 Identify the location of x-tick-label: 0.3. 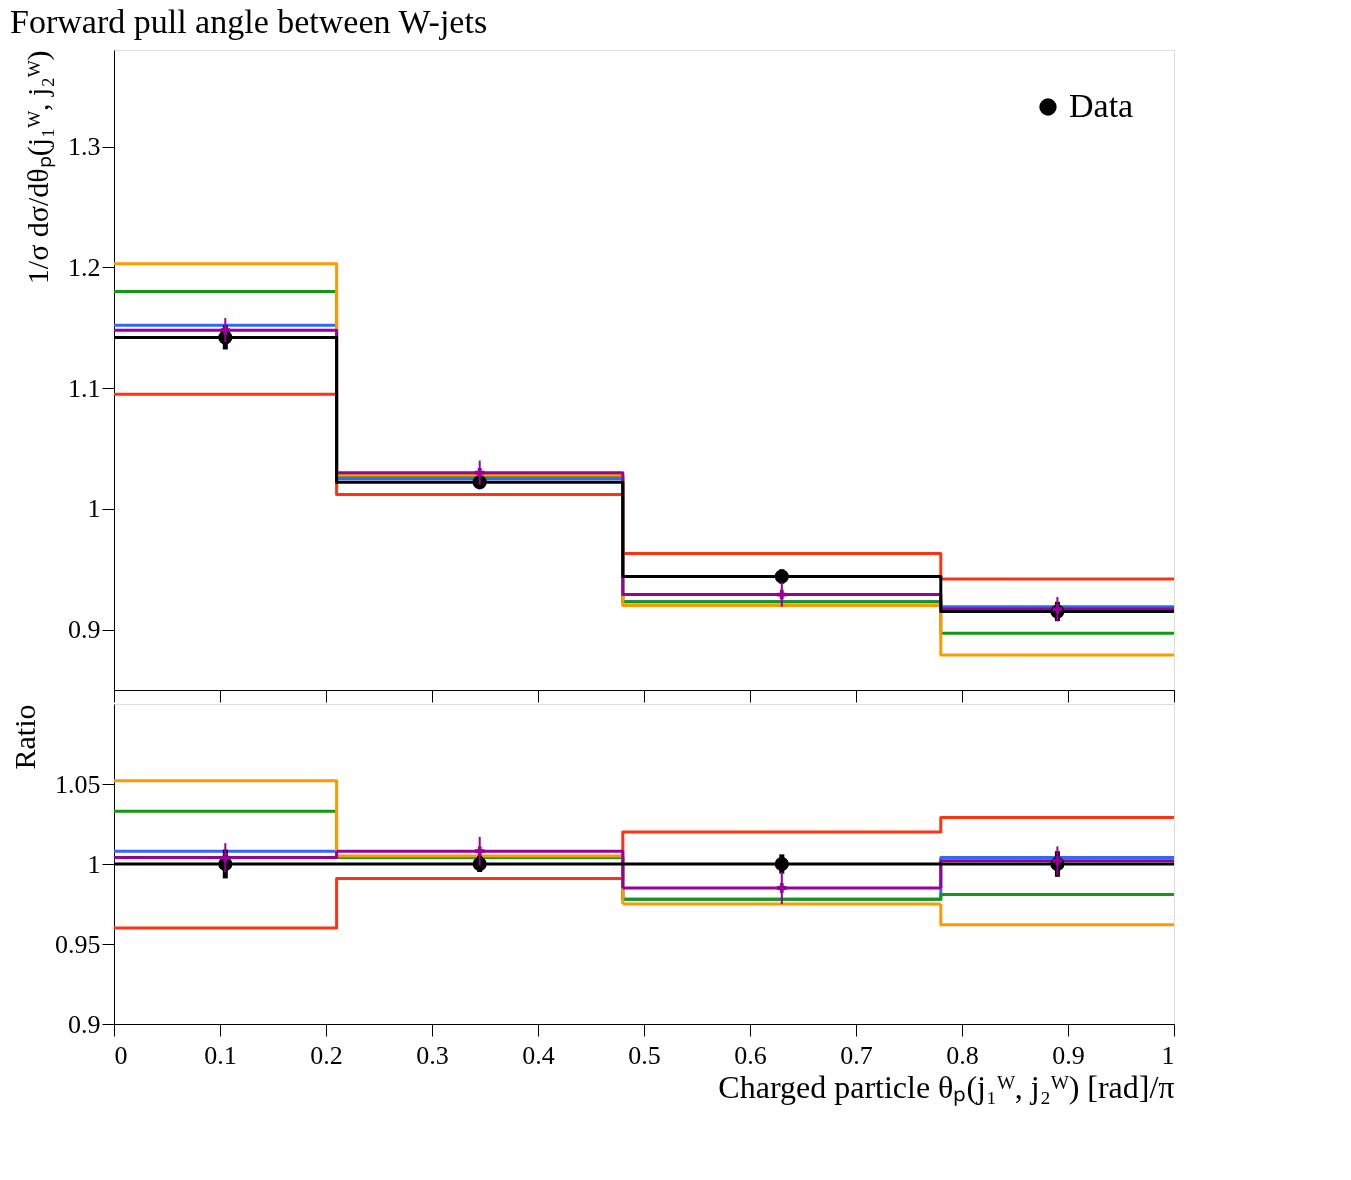
(432, 1055).